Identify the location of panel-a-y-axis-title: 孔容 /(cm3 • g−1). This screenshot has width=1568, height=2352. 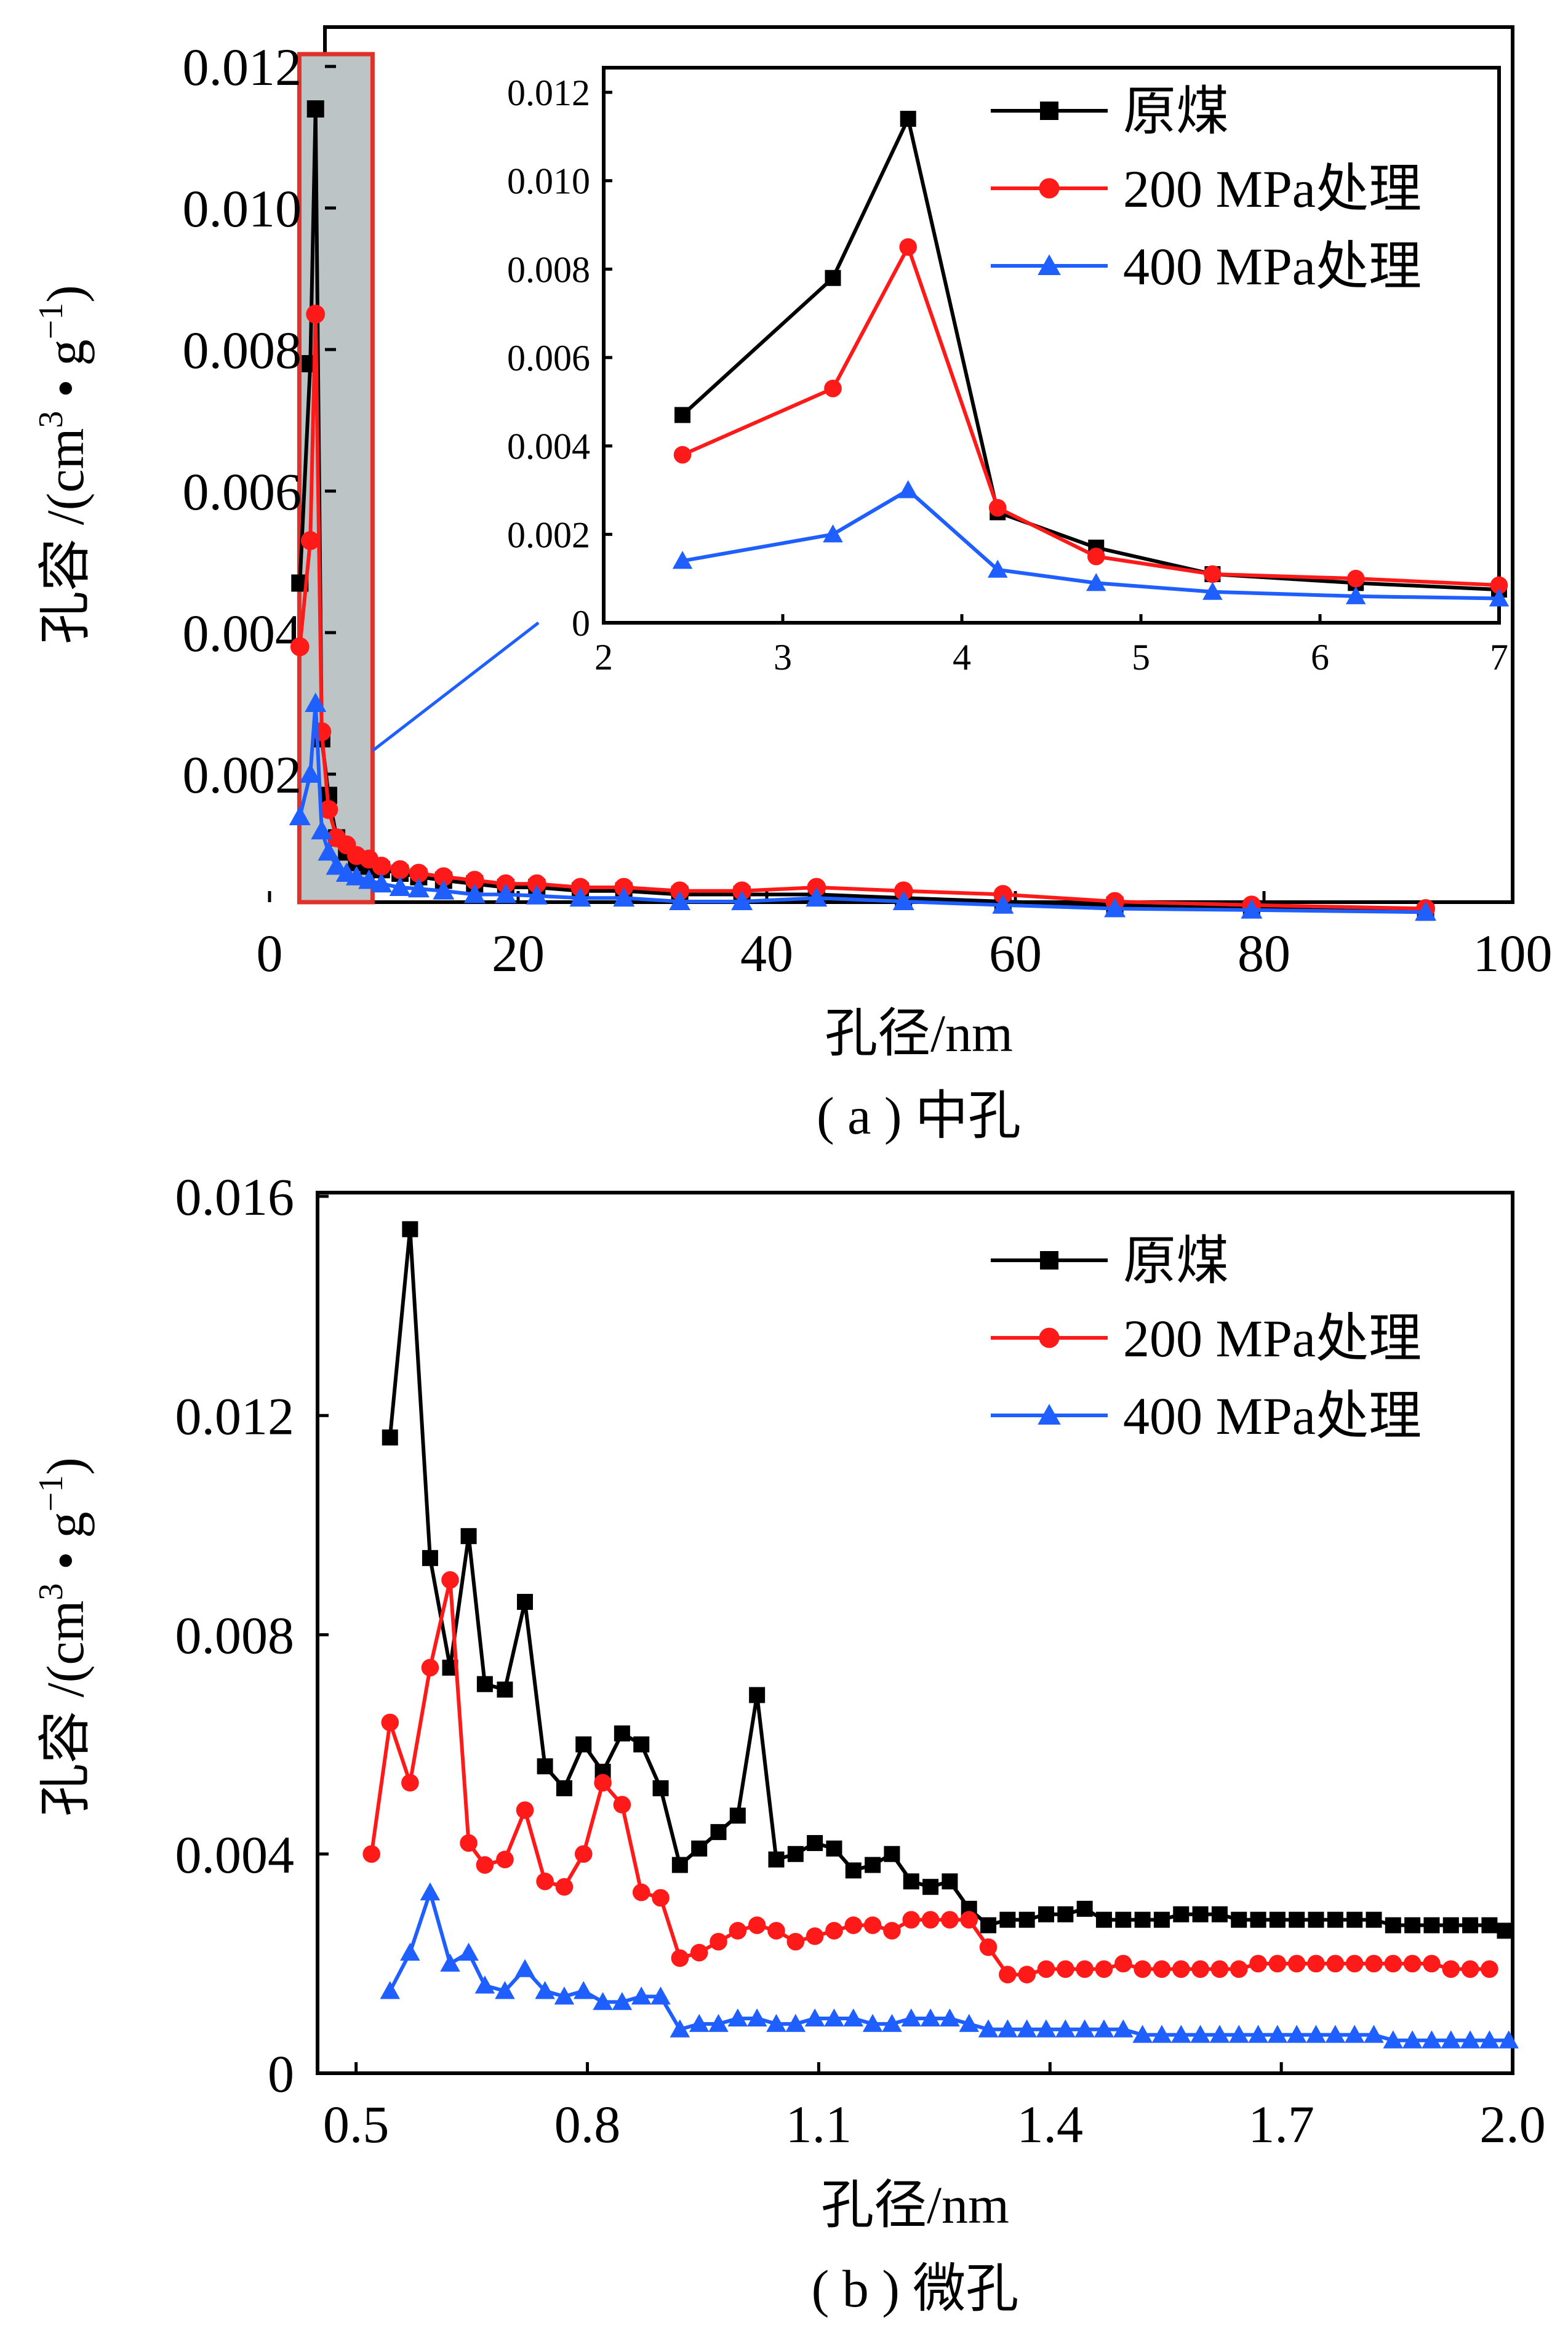
(63, 464).